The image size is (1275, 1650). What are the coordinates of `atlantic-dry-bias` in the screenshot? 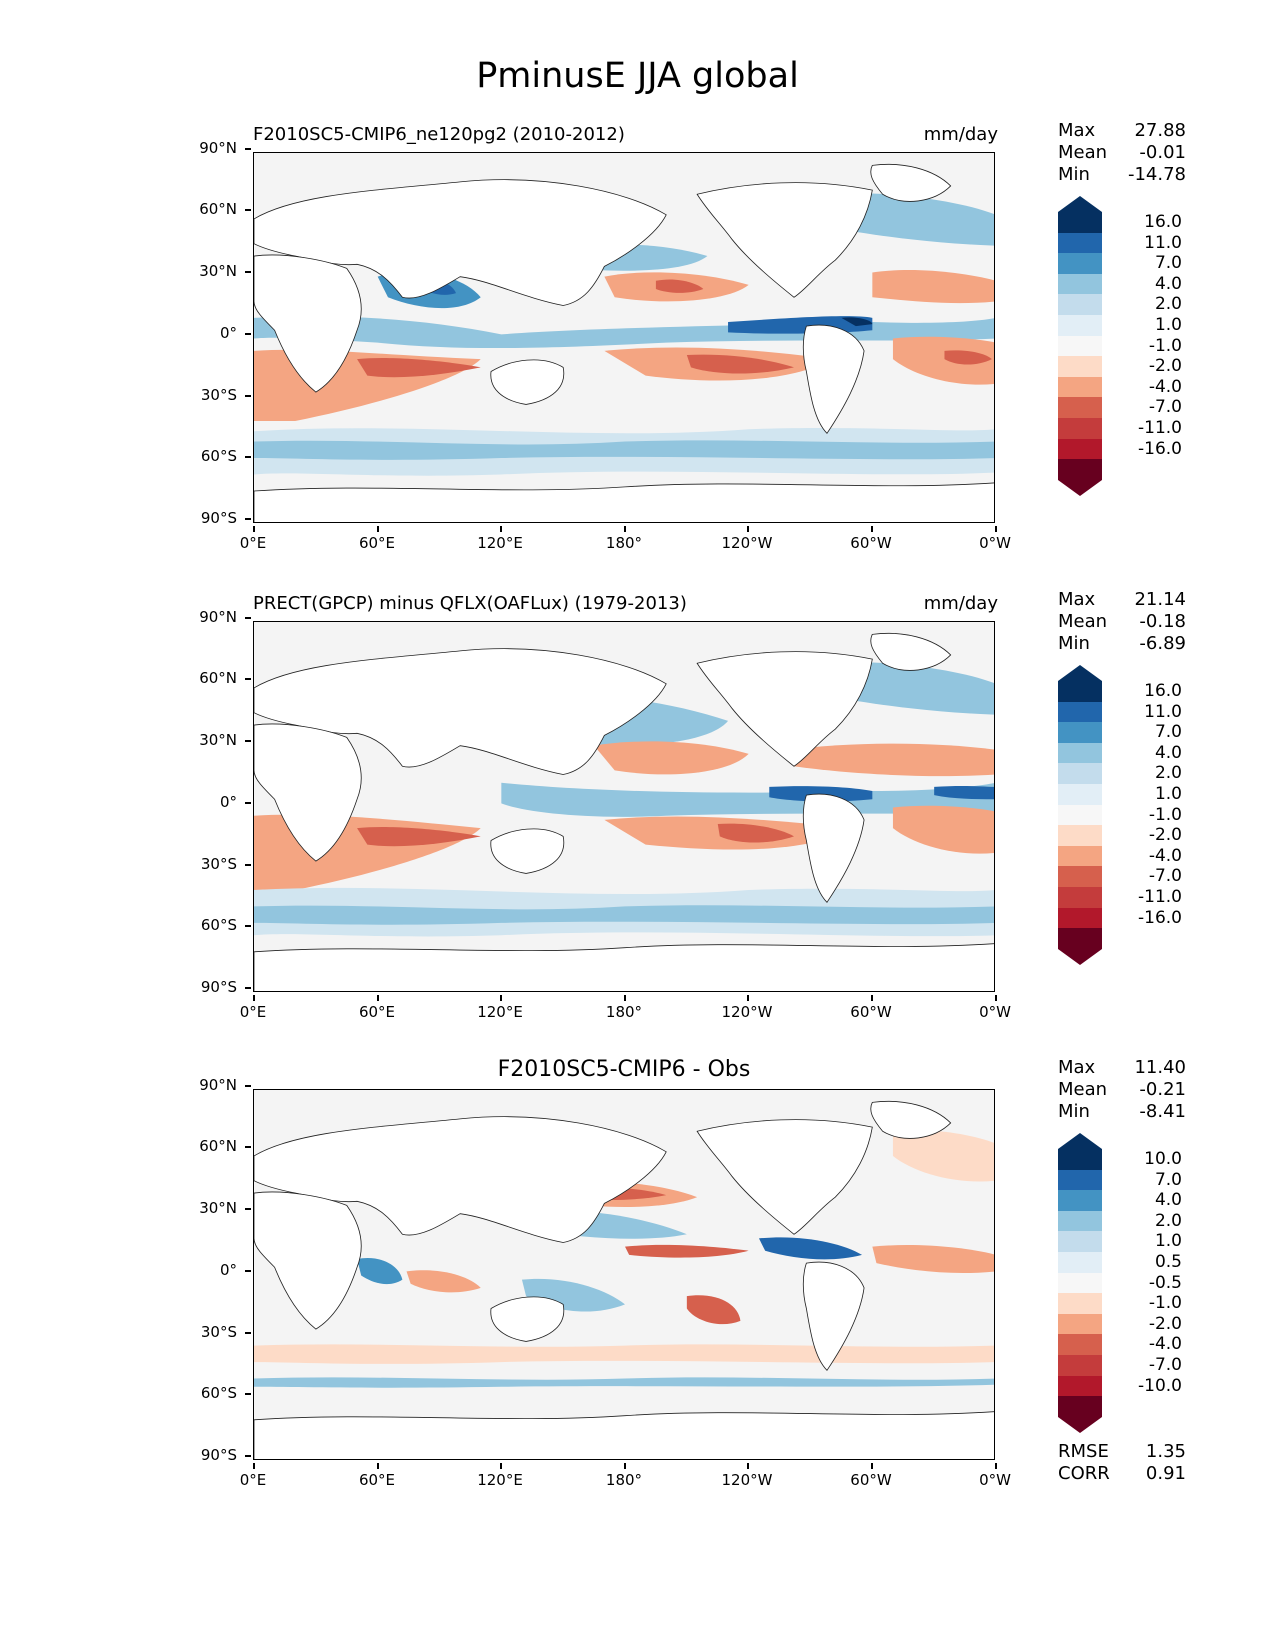 It's located at (933, 1259).